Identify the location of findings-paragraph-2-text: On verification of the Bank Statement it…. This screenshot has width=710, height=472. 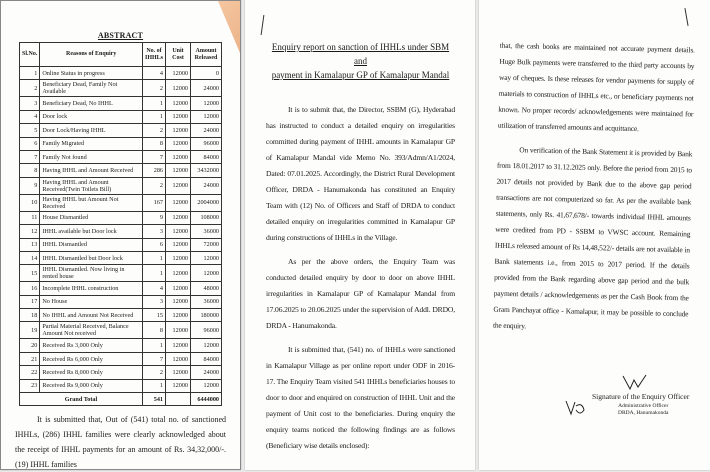
(592, 238).